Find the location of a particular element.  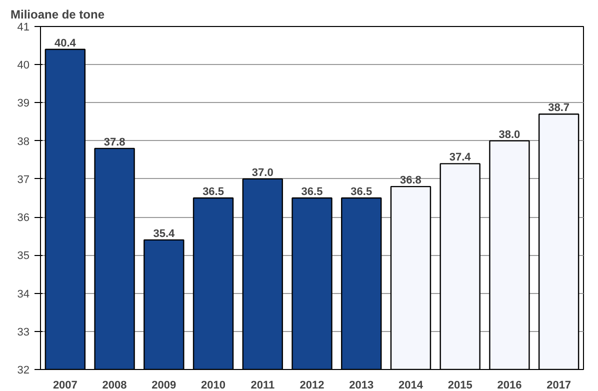

x-tick-label: 2017 is located at coordinates (559, 385).